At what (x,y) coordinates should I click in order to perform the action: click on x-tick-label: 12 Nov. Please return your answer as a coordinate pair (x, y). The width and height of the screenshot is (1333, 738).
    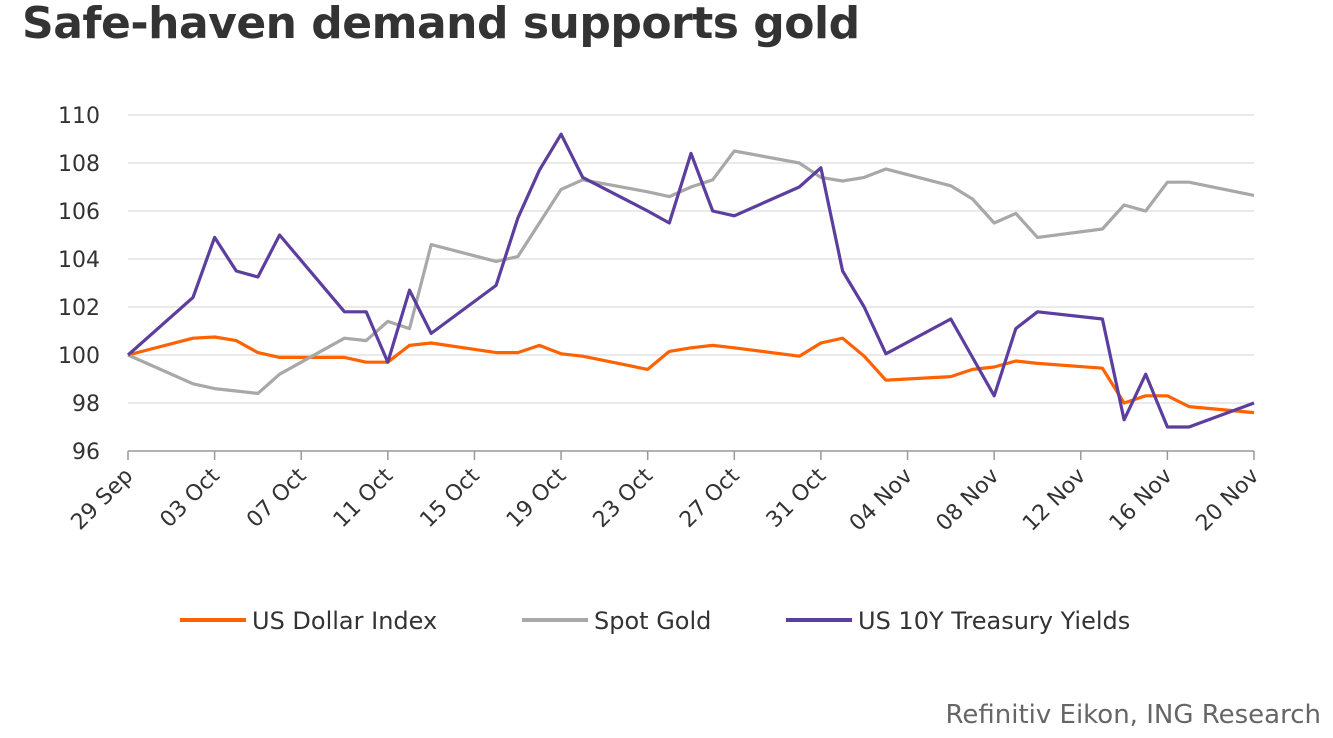
    Looking at the image, I should click on (1054, 500).